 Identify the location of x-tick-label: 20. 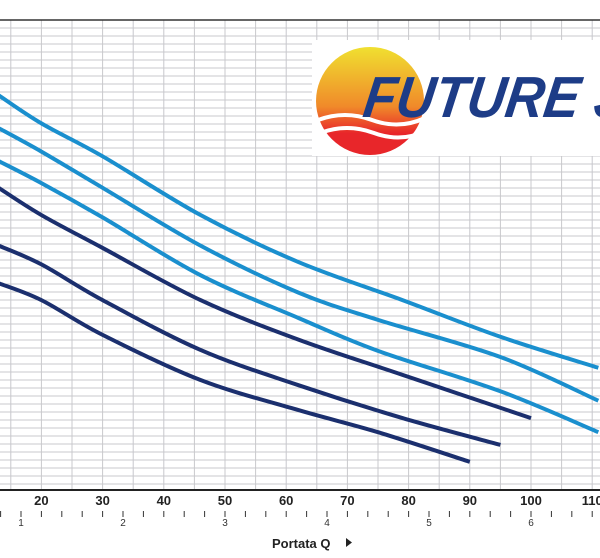
(41, 500).